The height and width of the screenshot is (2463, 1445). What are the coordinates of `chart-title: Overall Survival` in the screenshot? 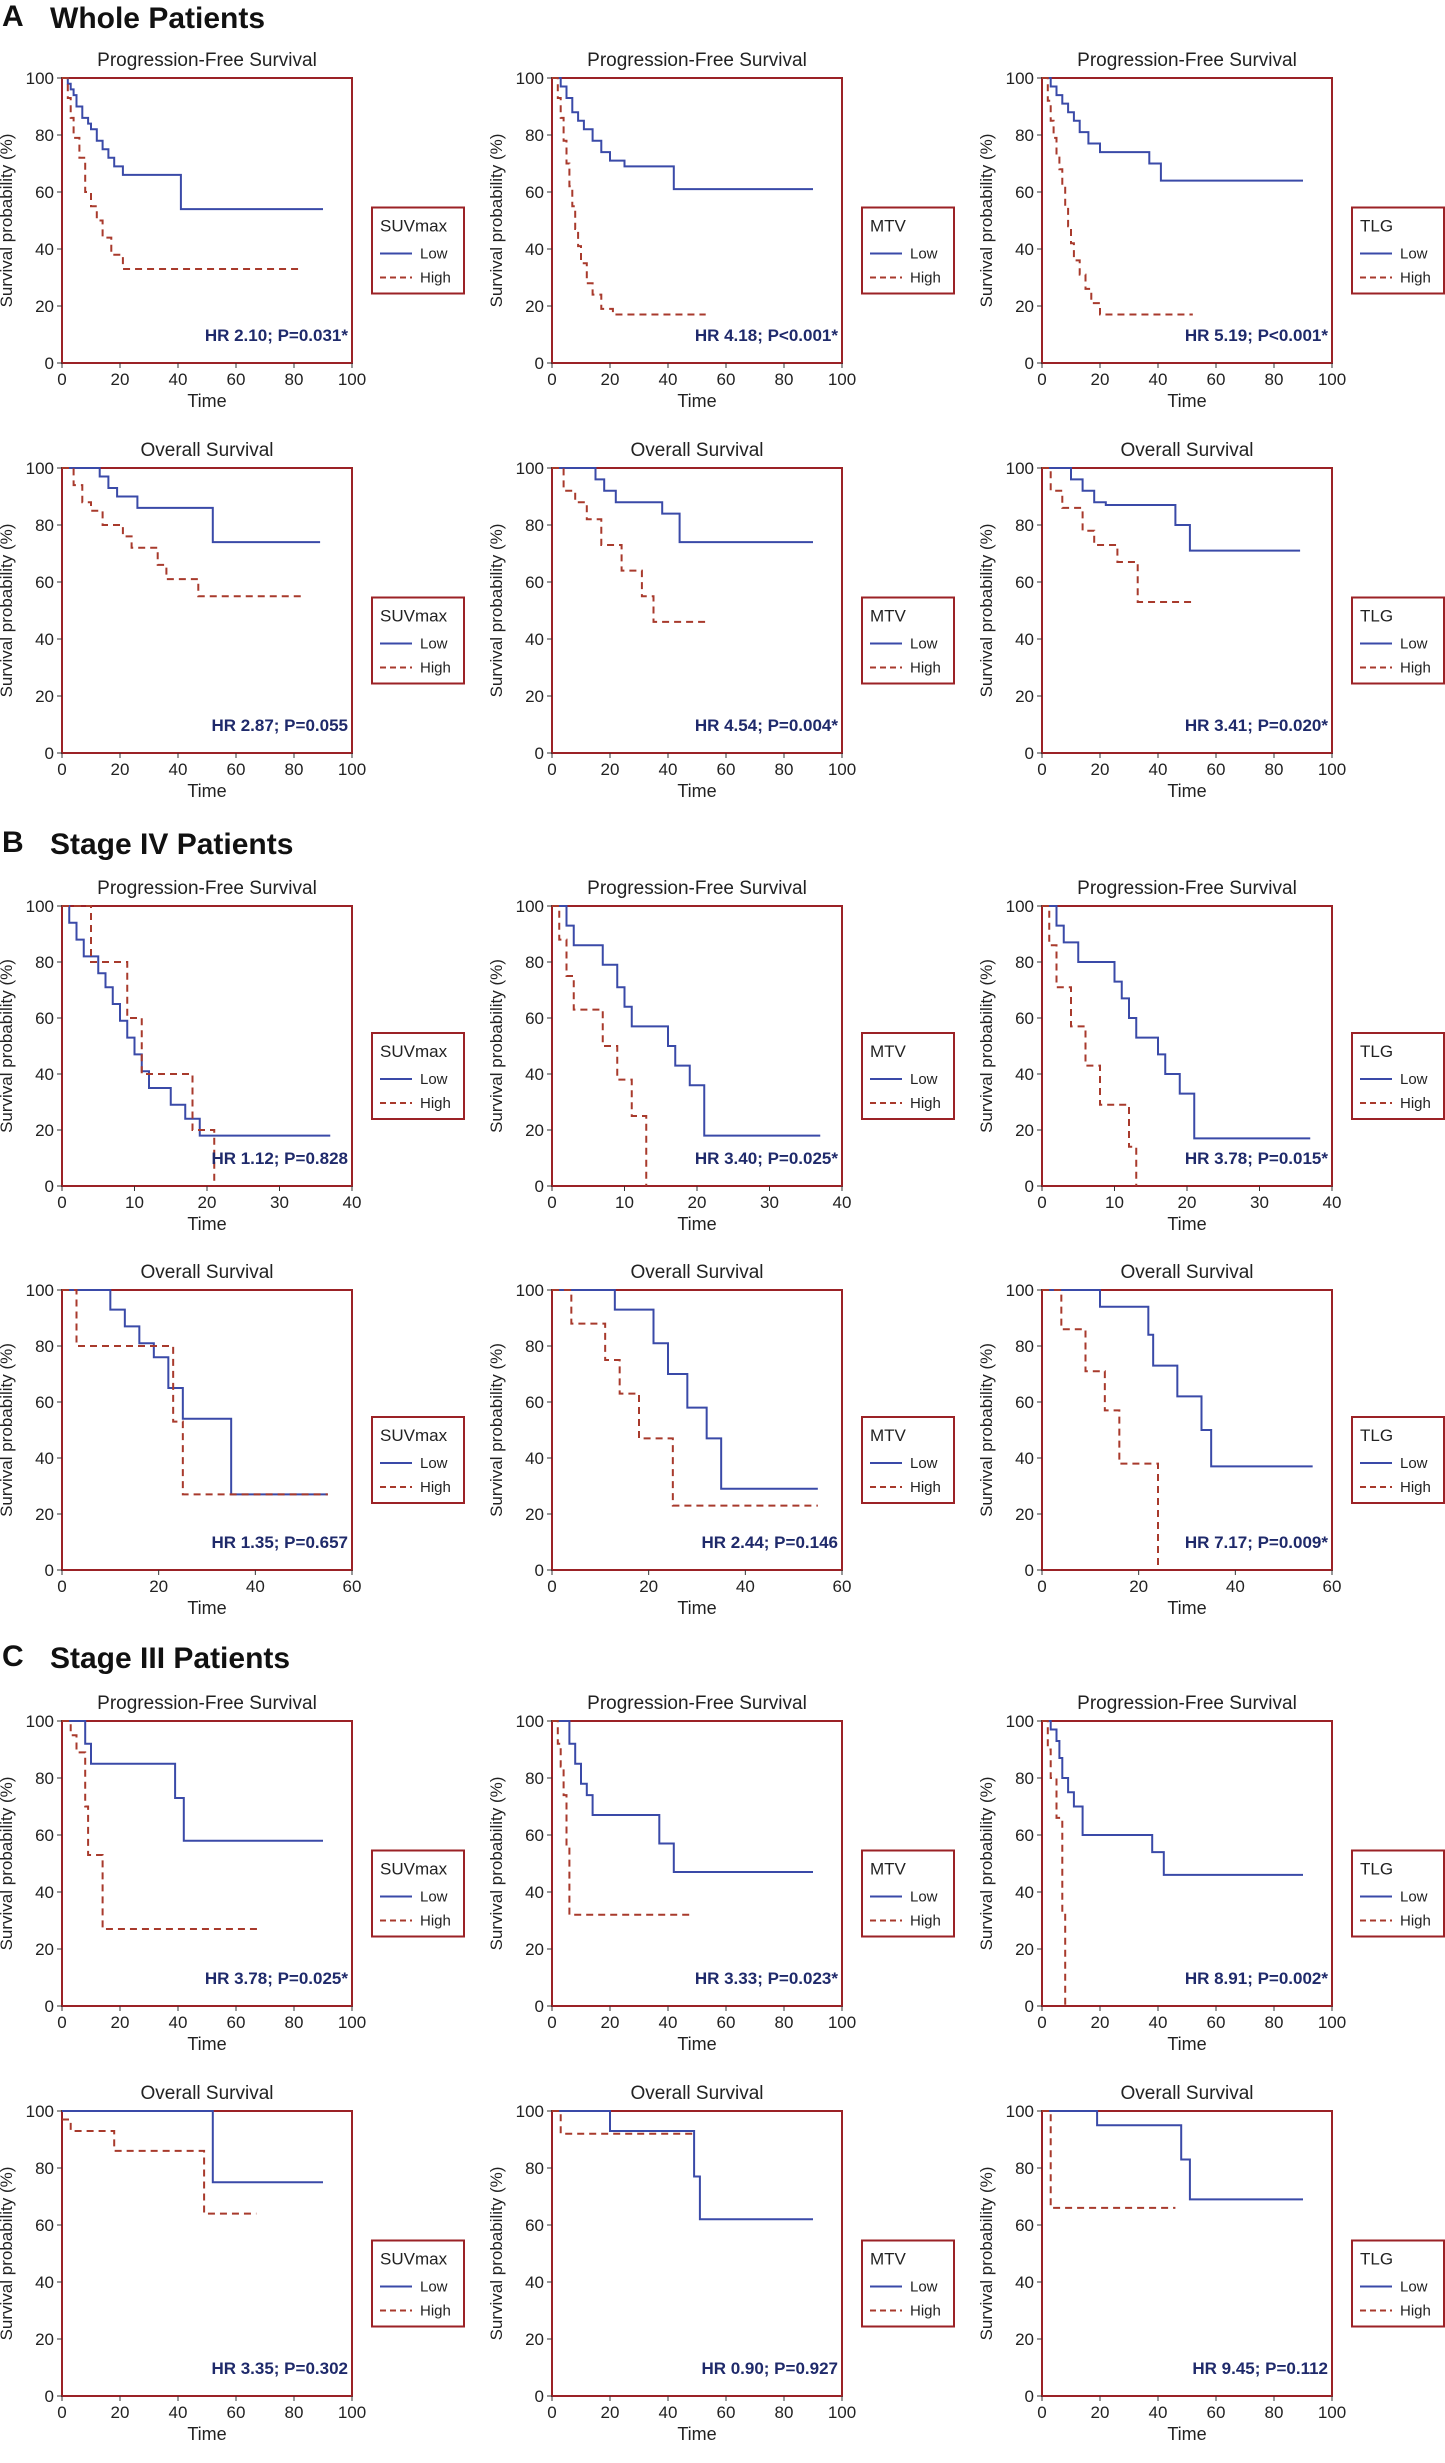 It's located at (1187, 1272).